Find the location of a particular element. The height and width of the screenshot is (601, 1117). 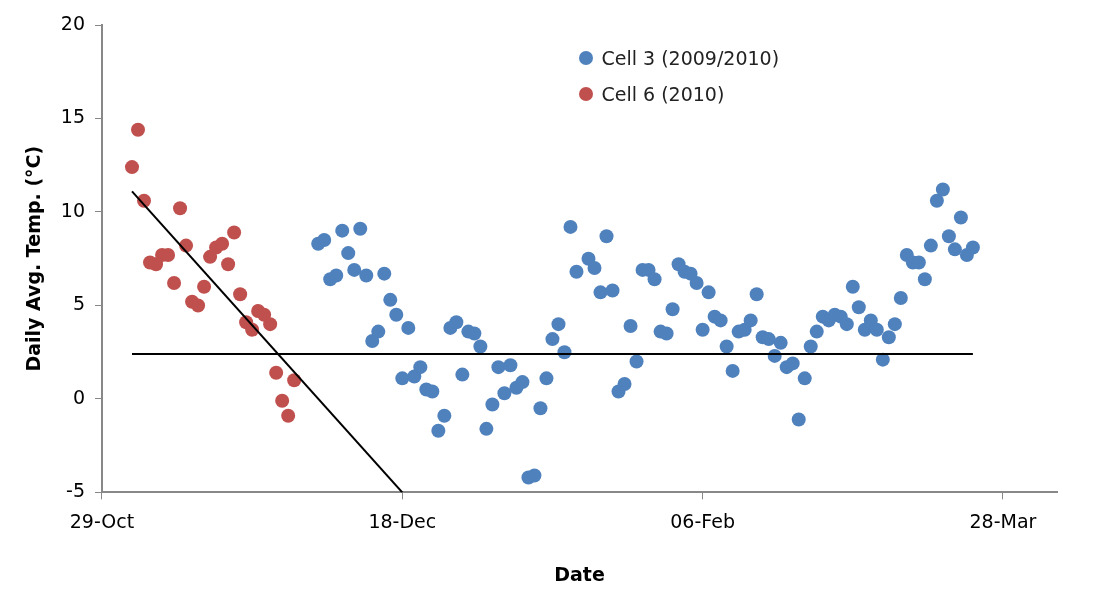

legend-label: Cell 3 (2009/2010) is located at coordinates (690, 58).